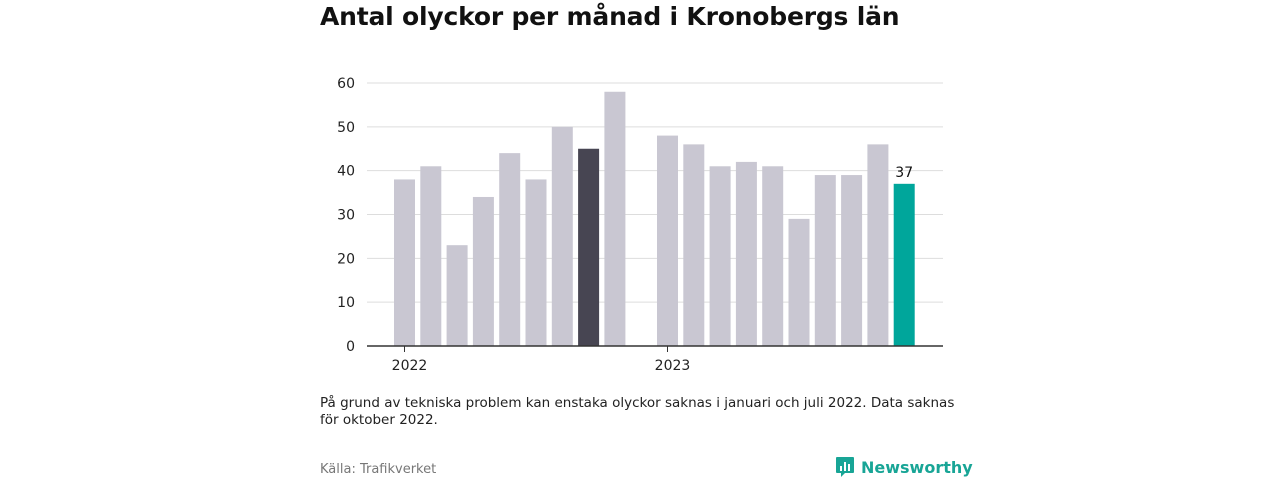 Image resolution: width=1280 pixels, height=480 pixels. Describe the element at coordinates (346, 303) in the screenshot. I see `y-tick-label: 10` at that location.